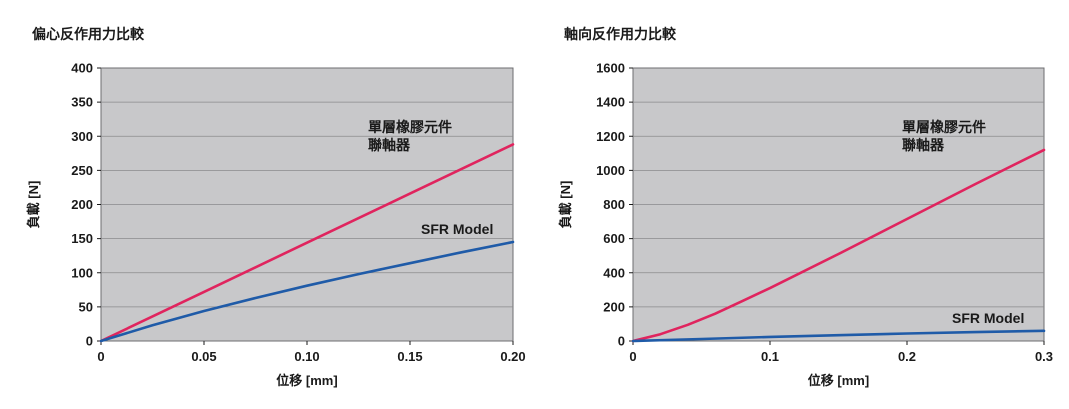 Image resolution: width=1069 pixels, height=409 pixels. I want to click on y-tick-label: 50, so click(86, 306).